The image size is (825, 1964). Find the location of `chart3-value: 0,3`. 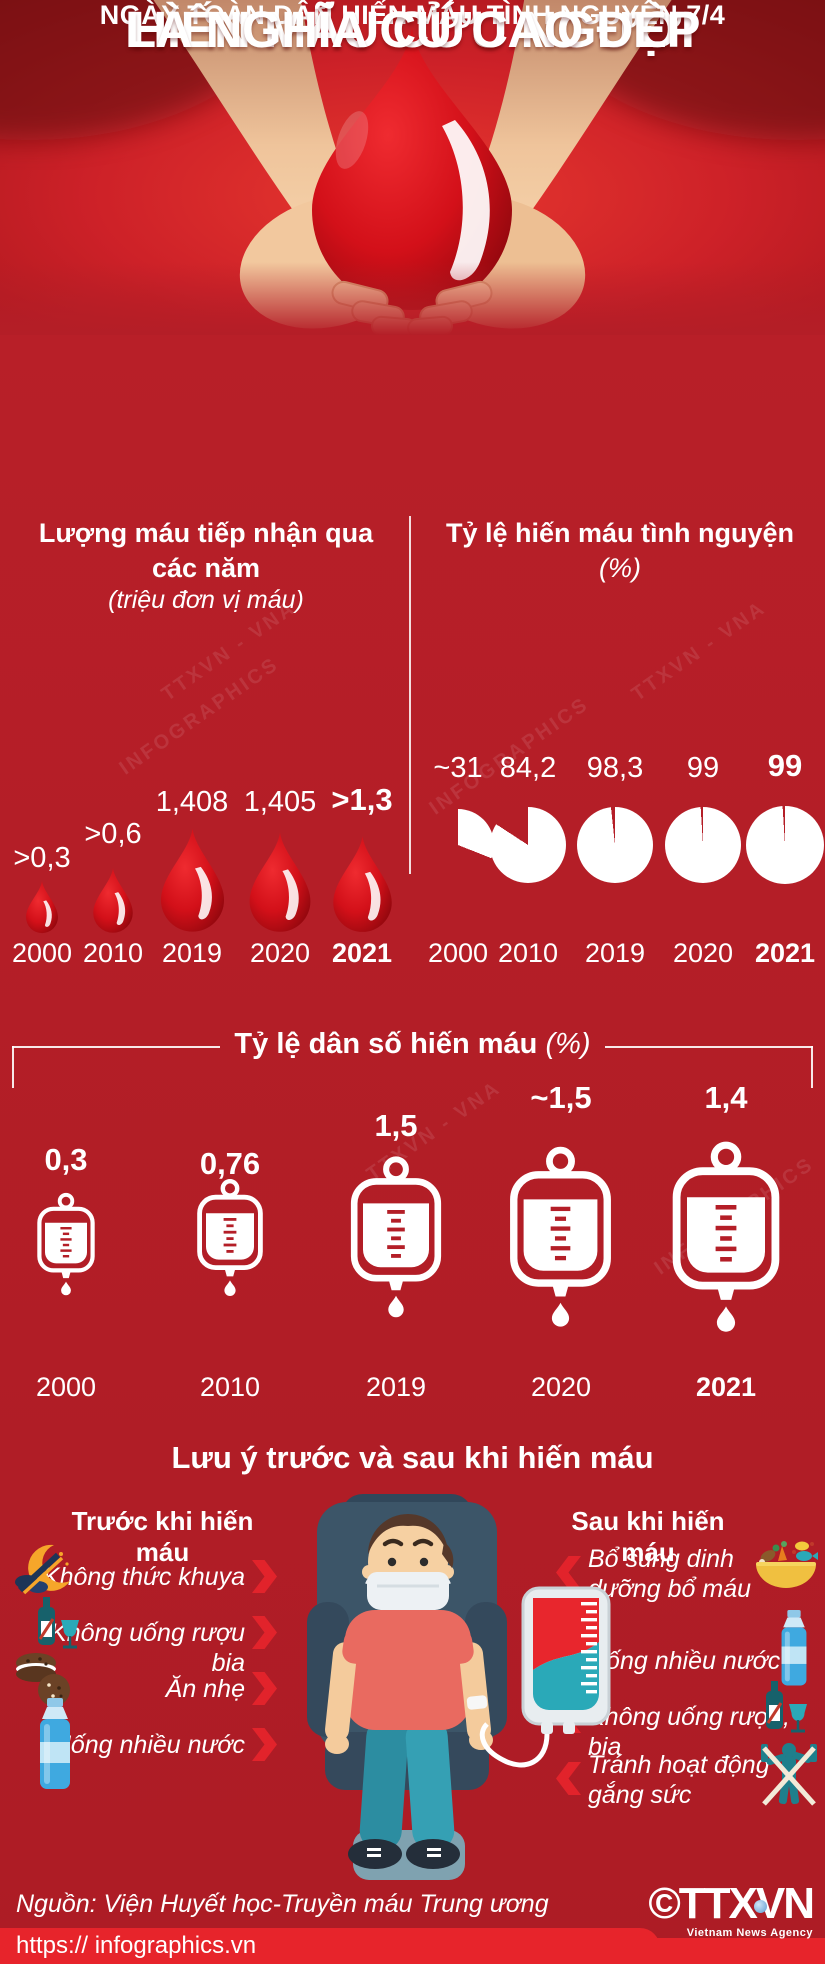

chart3-value: 0,3 is located at coordinates (66, 1159).